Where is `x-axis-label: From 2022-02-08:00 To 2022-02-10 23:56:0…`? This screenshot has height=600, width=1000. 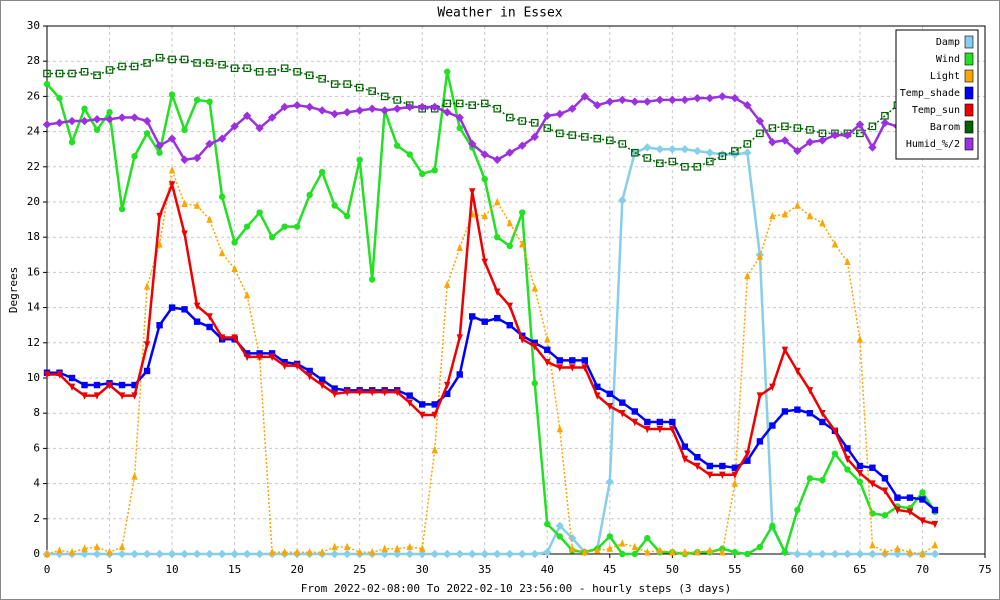
x-axis-label: From 2022-02-08:00 To 2022-02-10 23:56:0… is located at coordinates (516, 588).